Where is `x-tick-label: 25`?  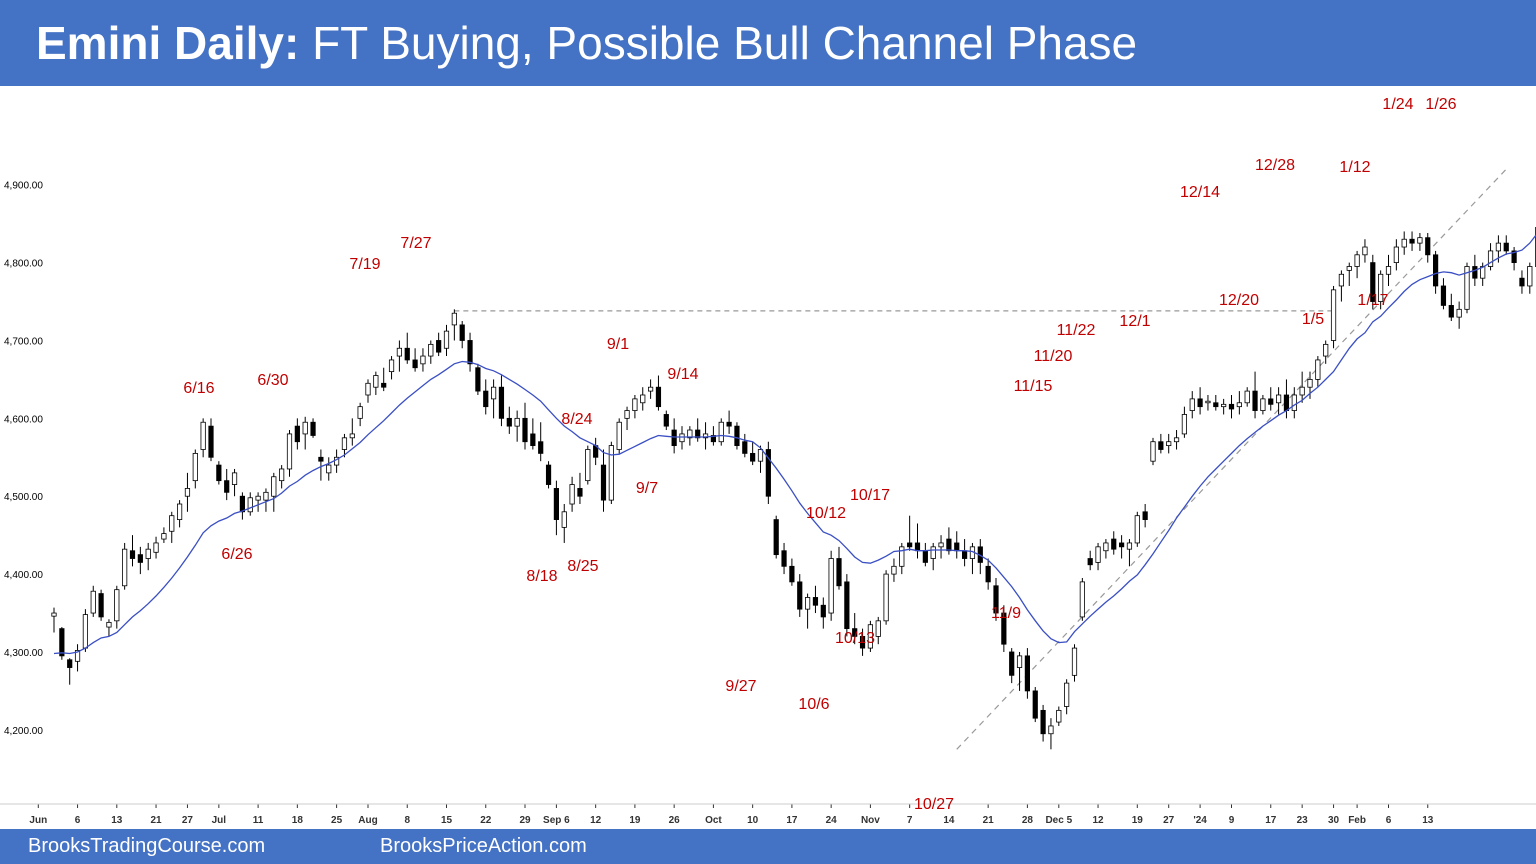
x-tick-label: 25 is located at coordinates (337, 820).